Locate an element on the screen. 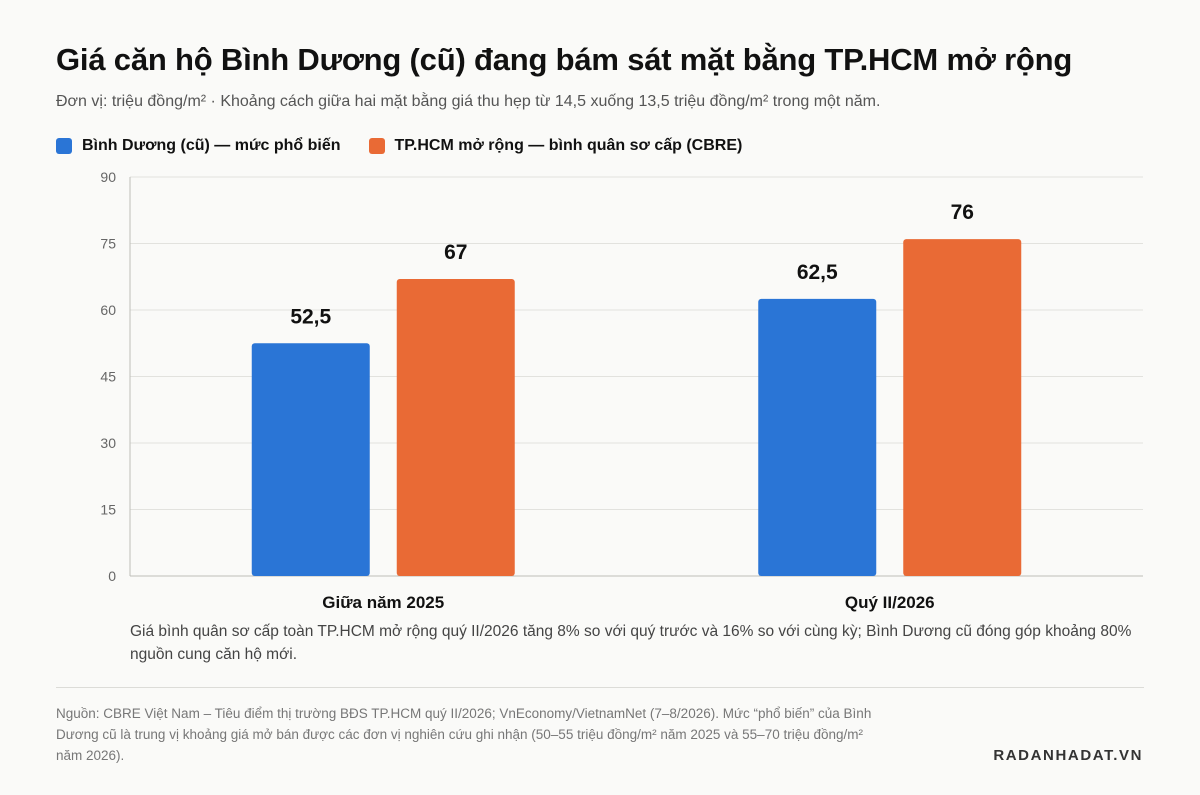 The width and height of the screenshot is (1200, 795). y-tick-label: 0 is located at coordinates (112, 576).